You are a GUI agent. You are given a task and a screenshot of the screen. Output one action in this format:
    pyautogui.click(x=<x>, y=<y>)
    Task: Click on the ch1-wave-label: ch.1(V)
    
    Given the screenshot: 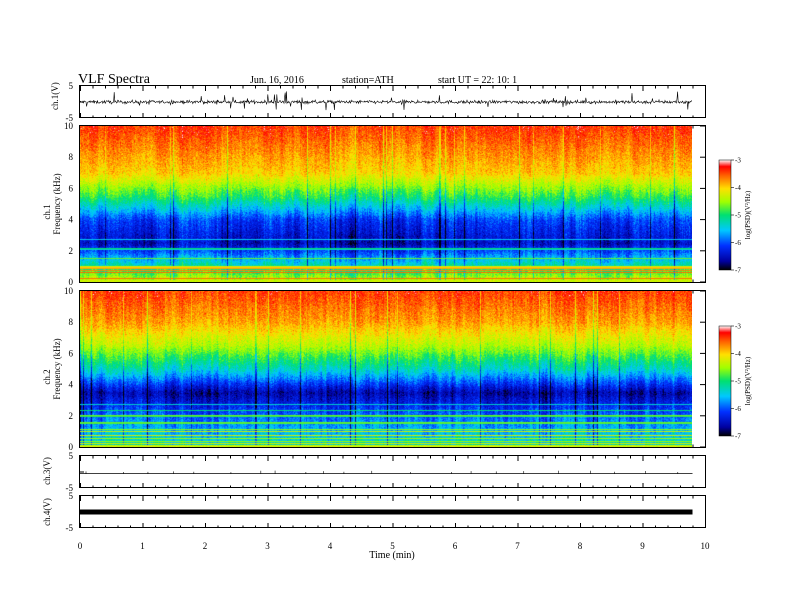 What is the action you would take?
    pyautogui.click(x=55, y=96)
    